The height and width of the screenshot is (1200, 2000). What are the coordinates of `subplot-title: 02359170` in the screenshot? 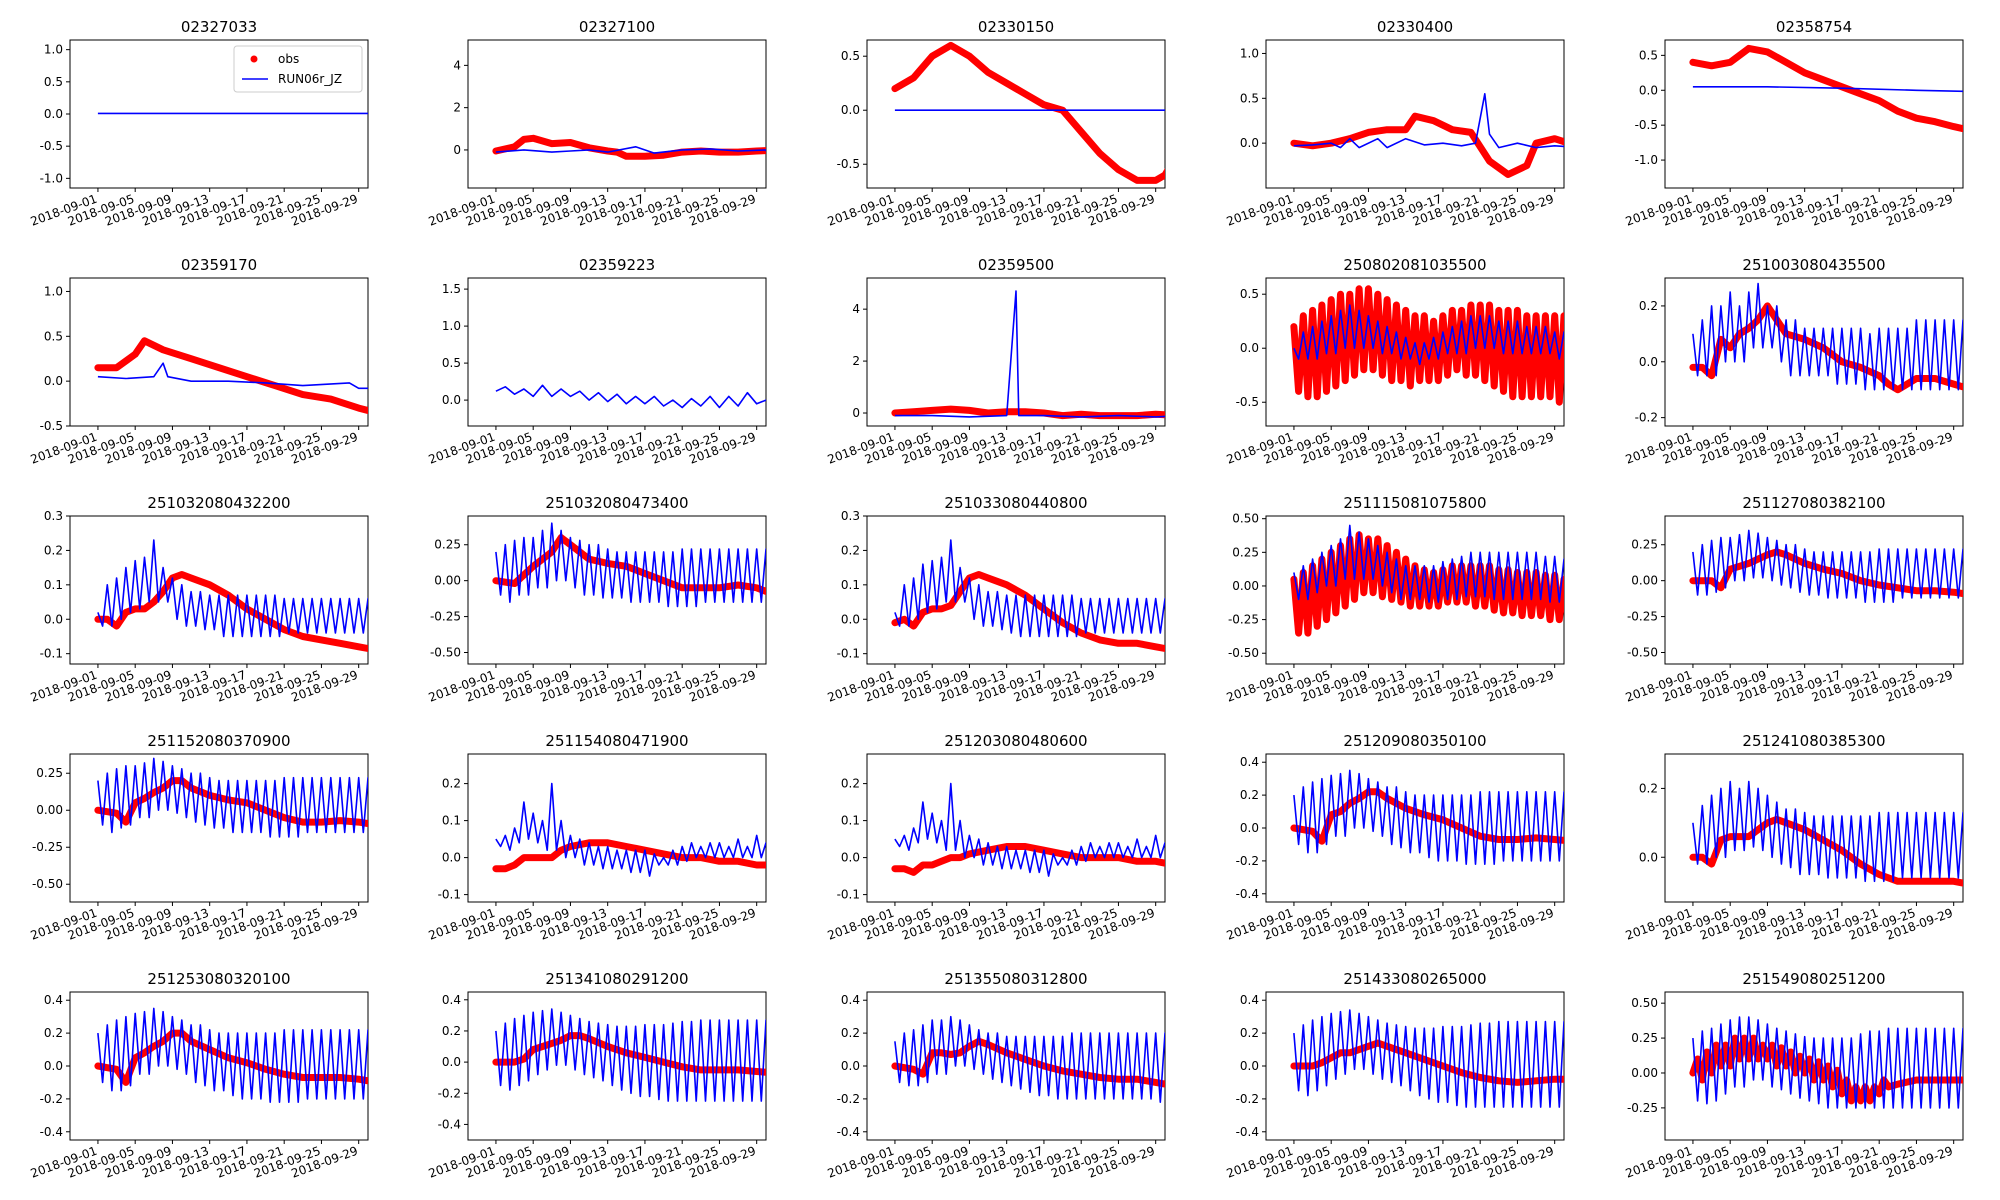 It's located at (219, 265).